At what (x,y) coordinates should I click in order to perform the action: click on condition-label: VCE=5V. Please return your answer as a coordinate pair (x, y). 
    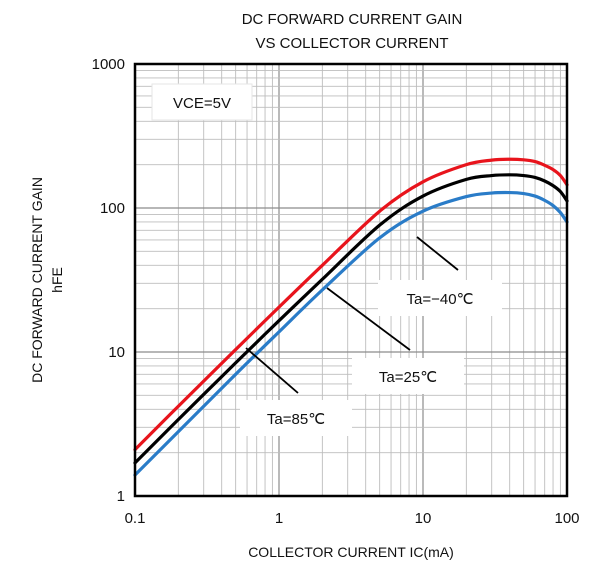
    Looking at the image, I should click on (202, 103).